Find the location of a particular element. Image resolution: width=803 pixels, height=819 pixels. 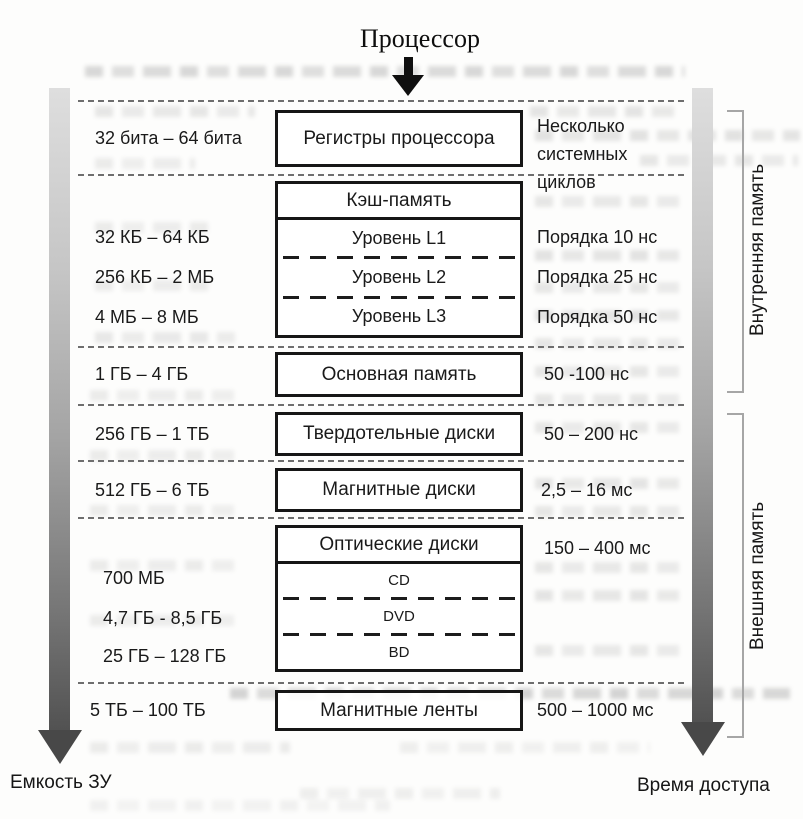

time-ssd: 50 – 200 нс is located at coordinates (591, 434).